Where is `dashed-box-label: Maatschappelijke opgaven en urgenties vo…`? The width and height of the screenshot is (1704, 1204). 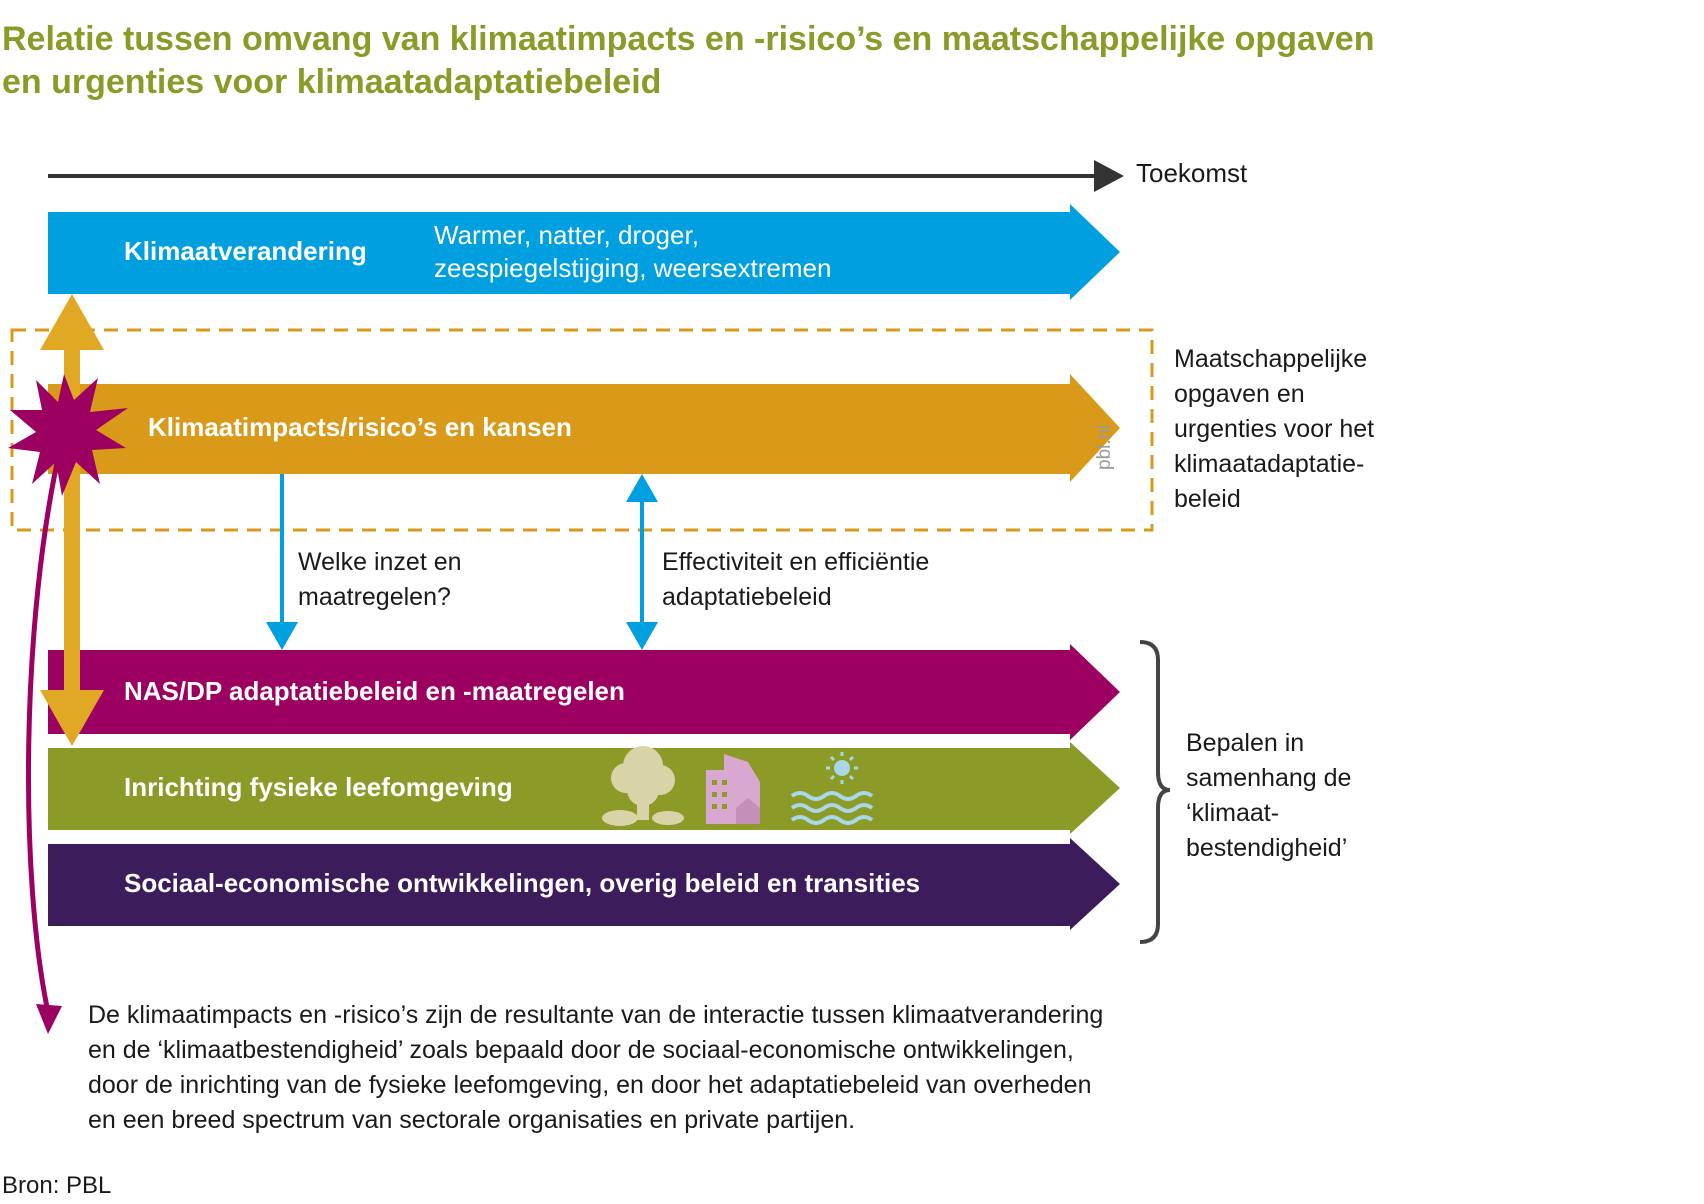 dashed-box-label: Maatschappelijke opgaven en urgenties vo… is located at coordinates (1274, 429).